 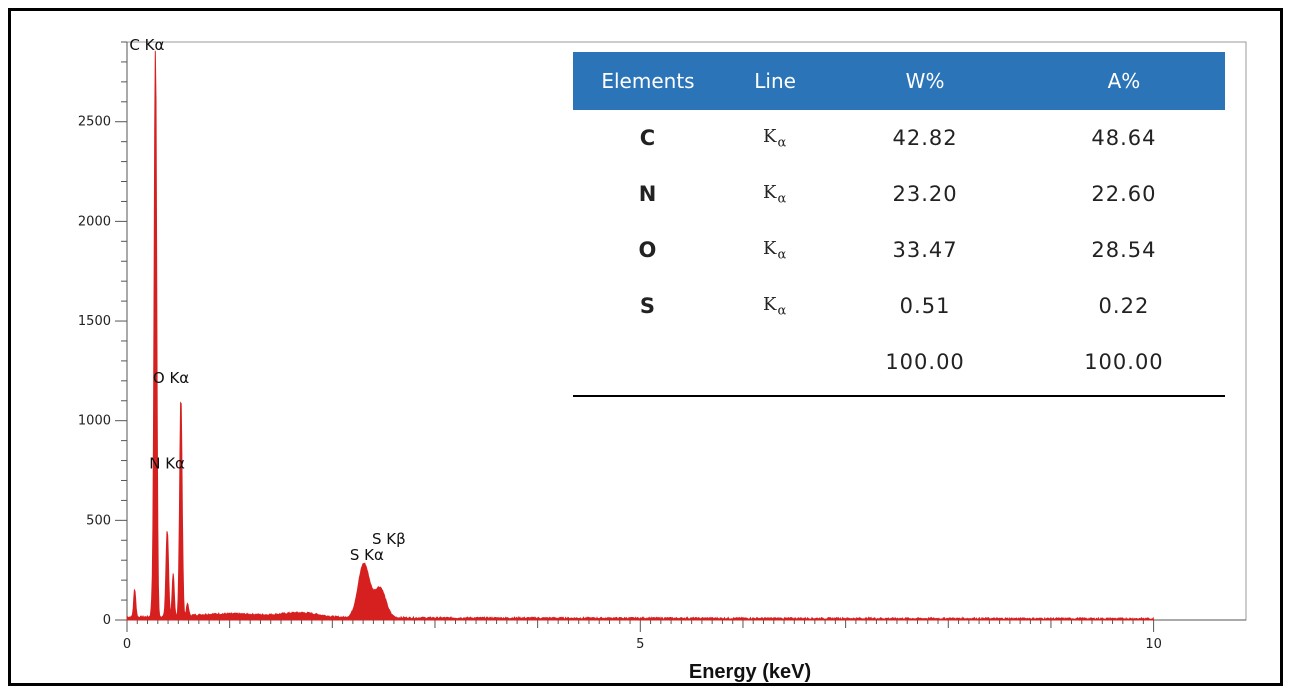 What do you see at coordinates (1153, 644) in the screenshot?
I see `x-tick-label: 10` at bounding box center [1153, 644].